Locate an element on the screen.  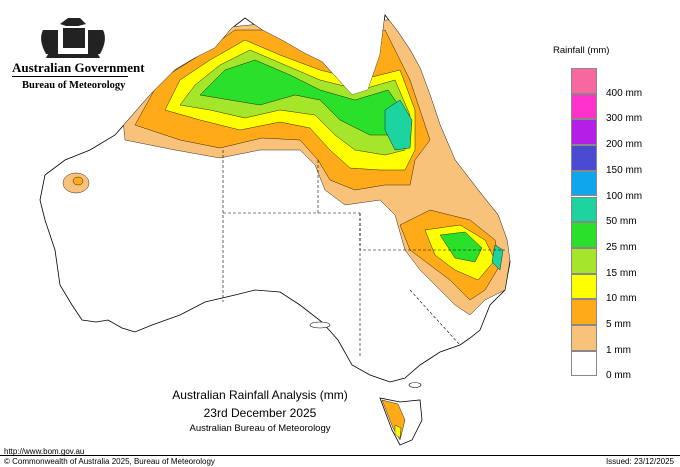
legend-label: 400 mm is located at coordinates (624, 93).